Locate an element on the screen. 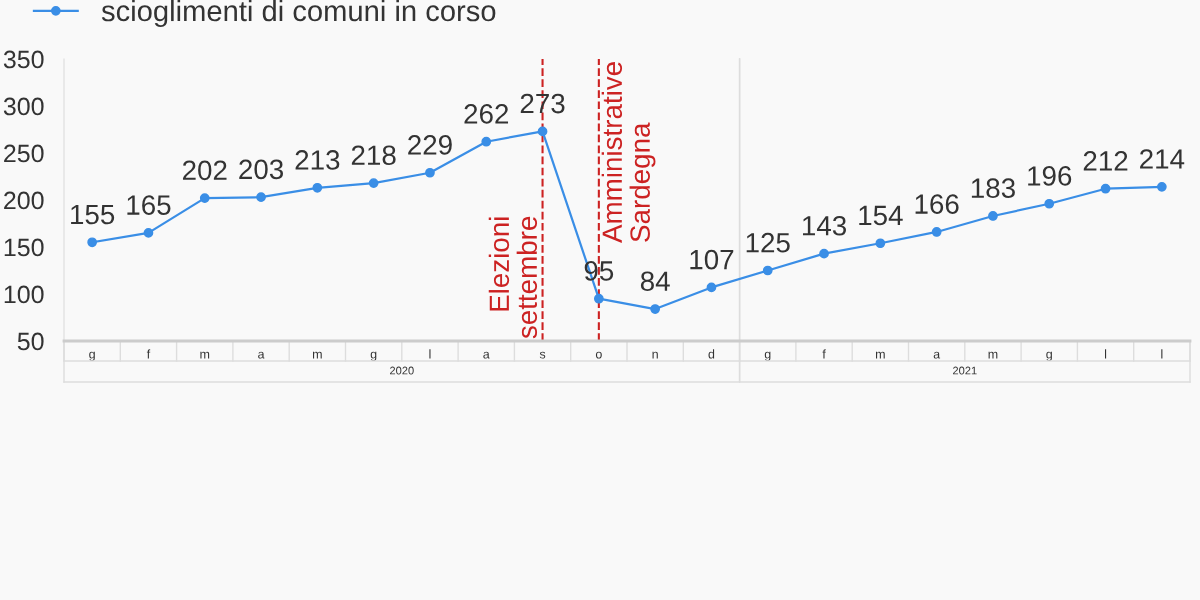  data-label: 165 is located at coordinates (149, 205).